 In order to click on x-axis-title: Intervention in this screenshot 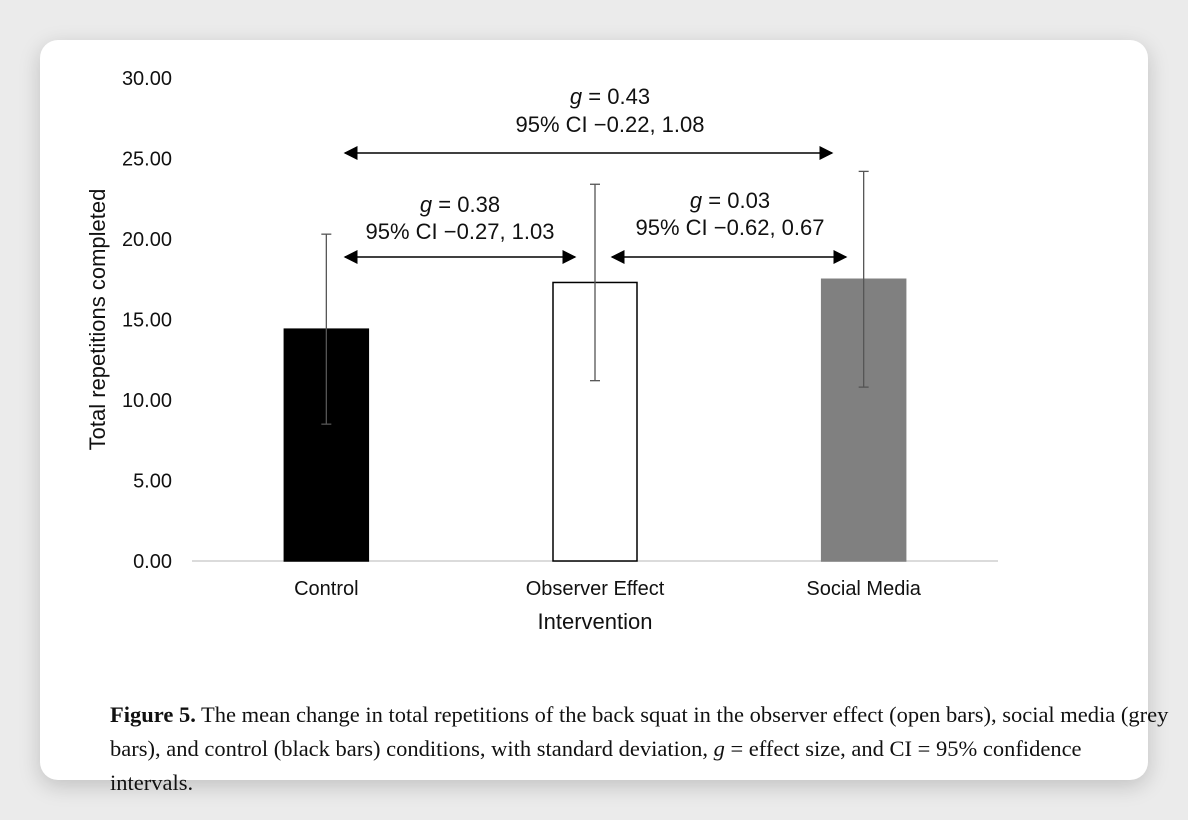, I will do `click(595, 621)`.